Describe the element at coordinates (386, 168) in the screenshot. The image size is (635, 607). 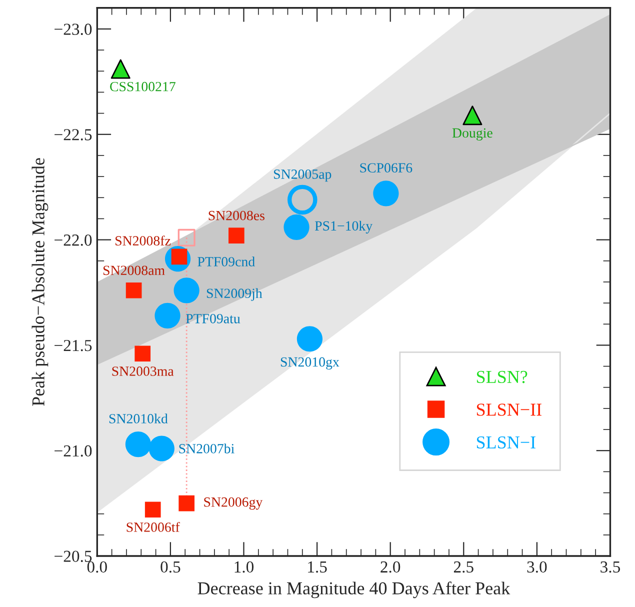
I see `data-label: SCP06F6` at that location.